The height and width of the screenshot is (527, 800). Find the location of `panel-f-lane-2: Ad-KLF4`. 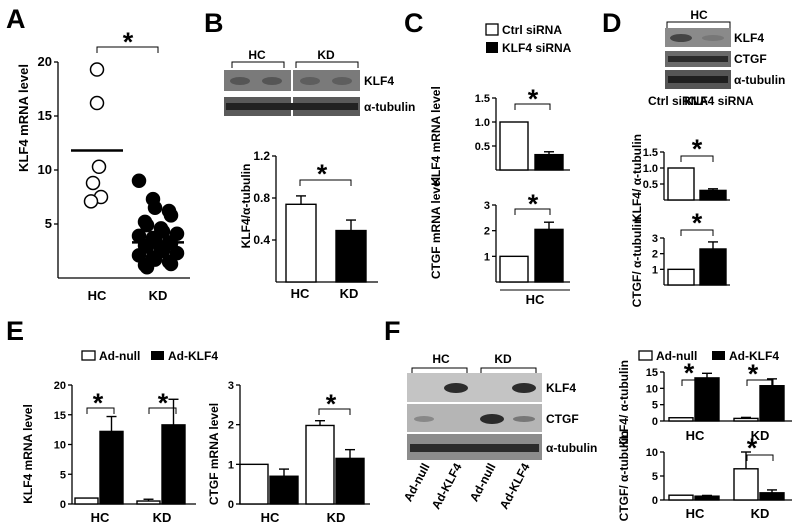

panel-f-lane-2: Ad-KLF4 is located at coordinates (447, 486).